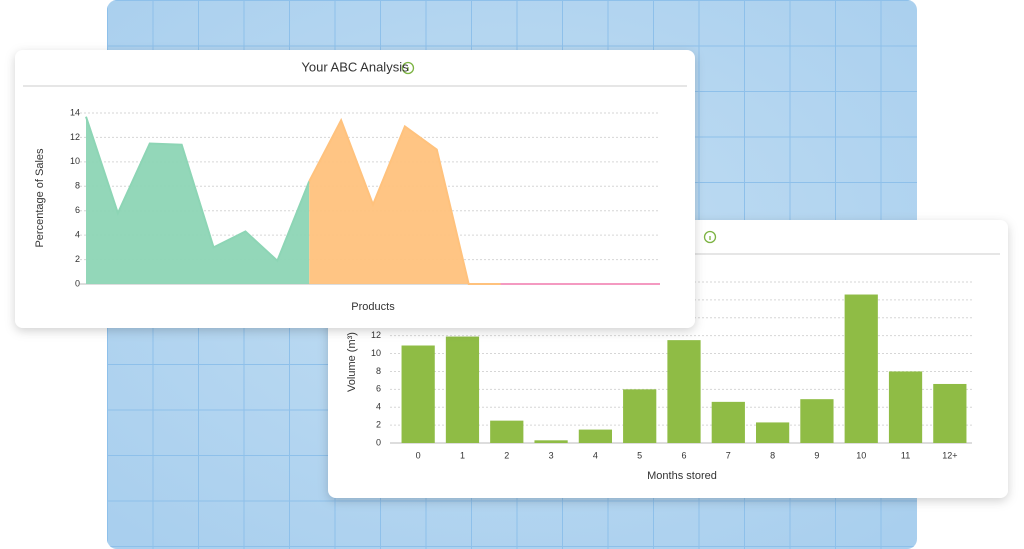  Describe the element at coordinates (728, 455) in the screenshot. I see `x-tick-label: 7` at that location.